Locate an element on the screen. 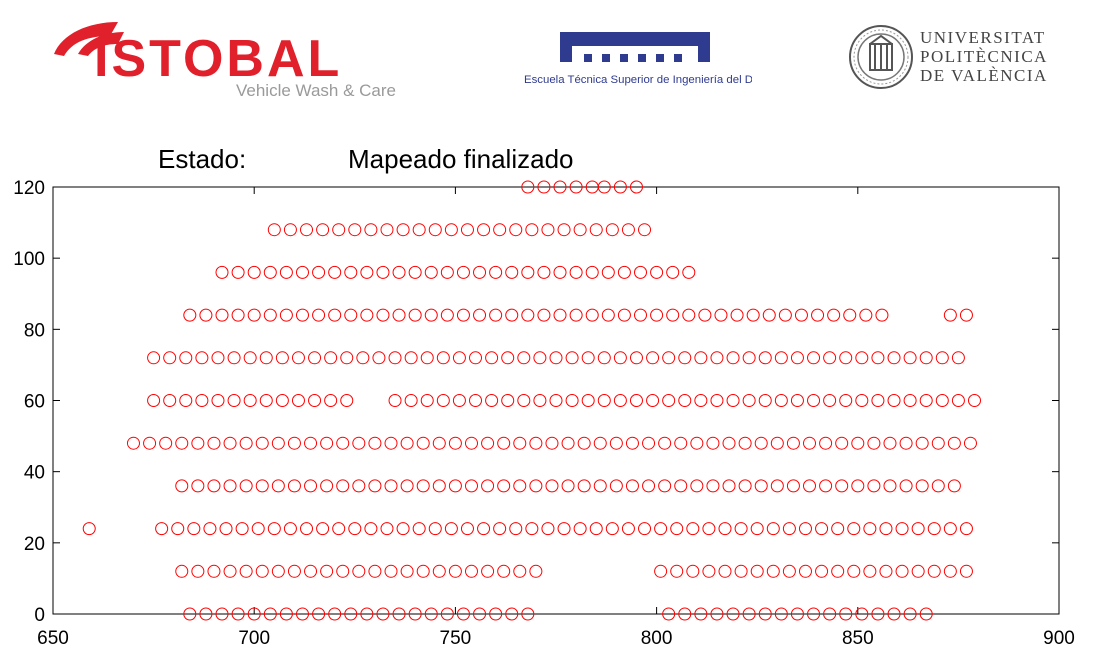 This screenshot has height=672, width=1095. upv-seal-icon is located at coordinates (881, 57).